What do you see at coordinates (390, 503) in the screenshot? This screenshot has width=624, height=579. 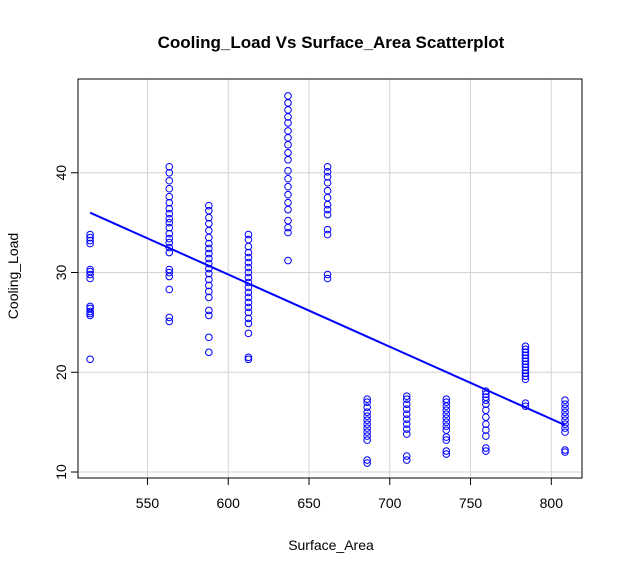 I see `x-tick-label: 700` at bounding box center [390, 503].